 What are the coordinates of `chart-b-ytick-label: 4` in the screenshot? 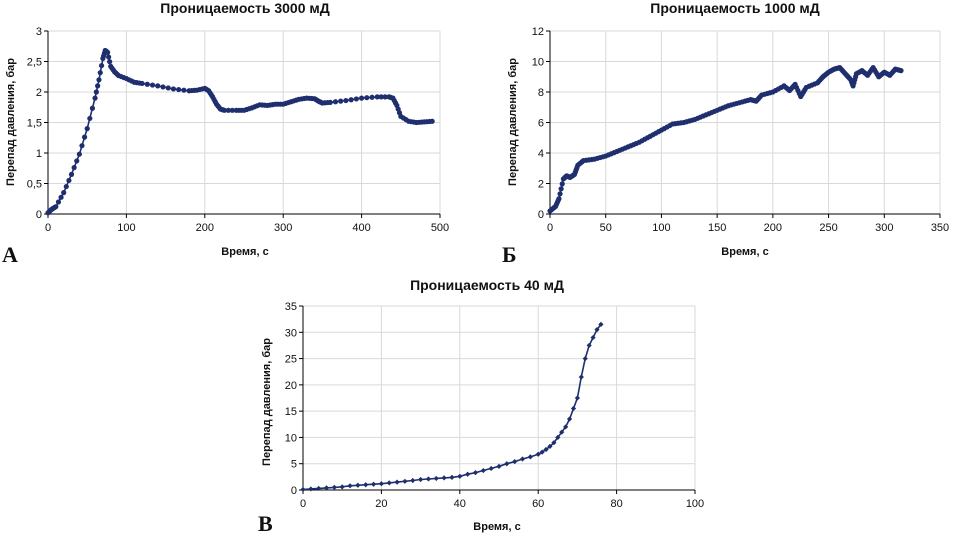 It's located at (541, 154).